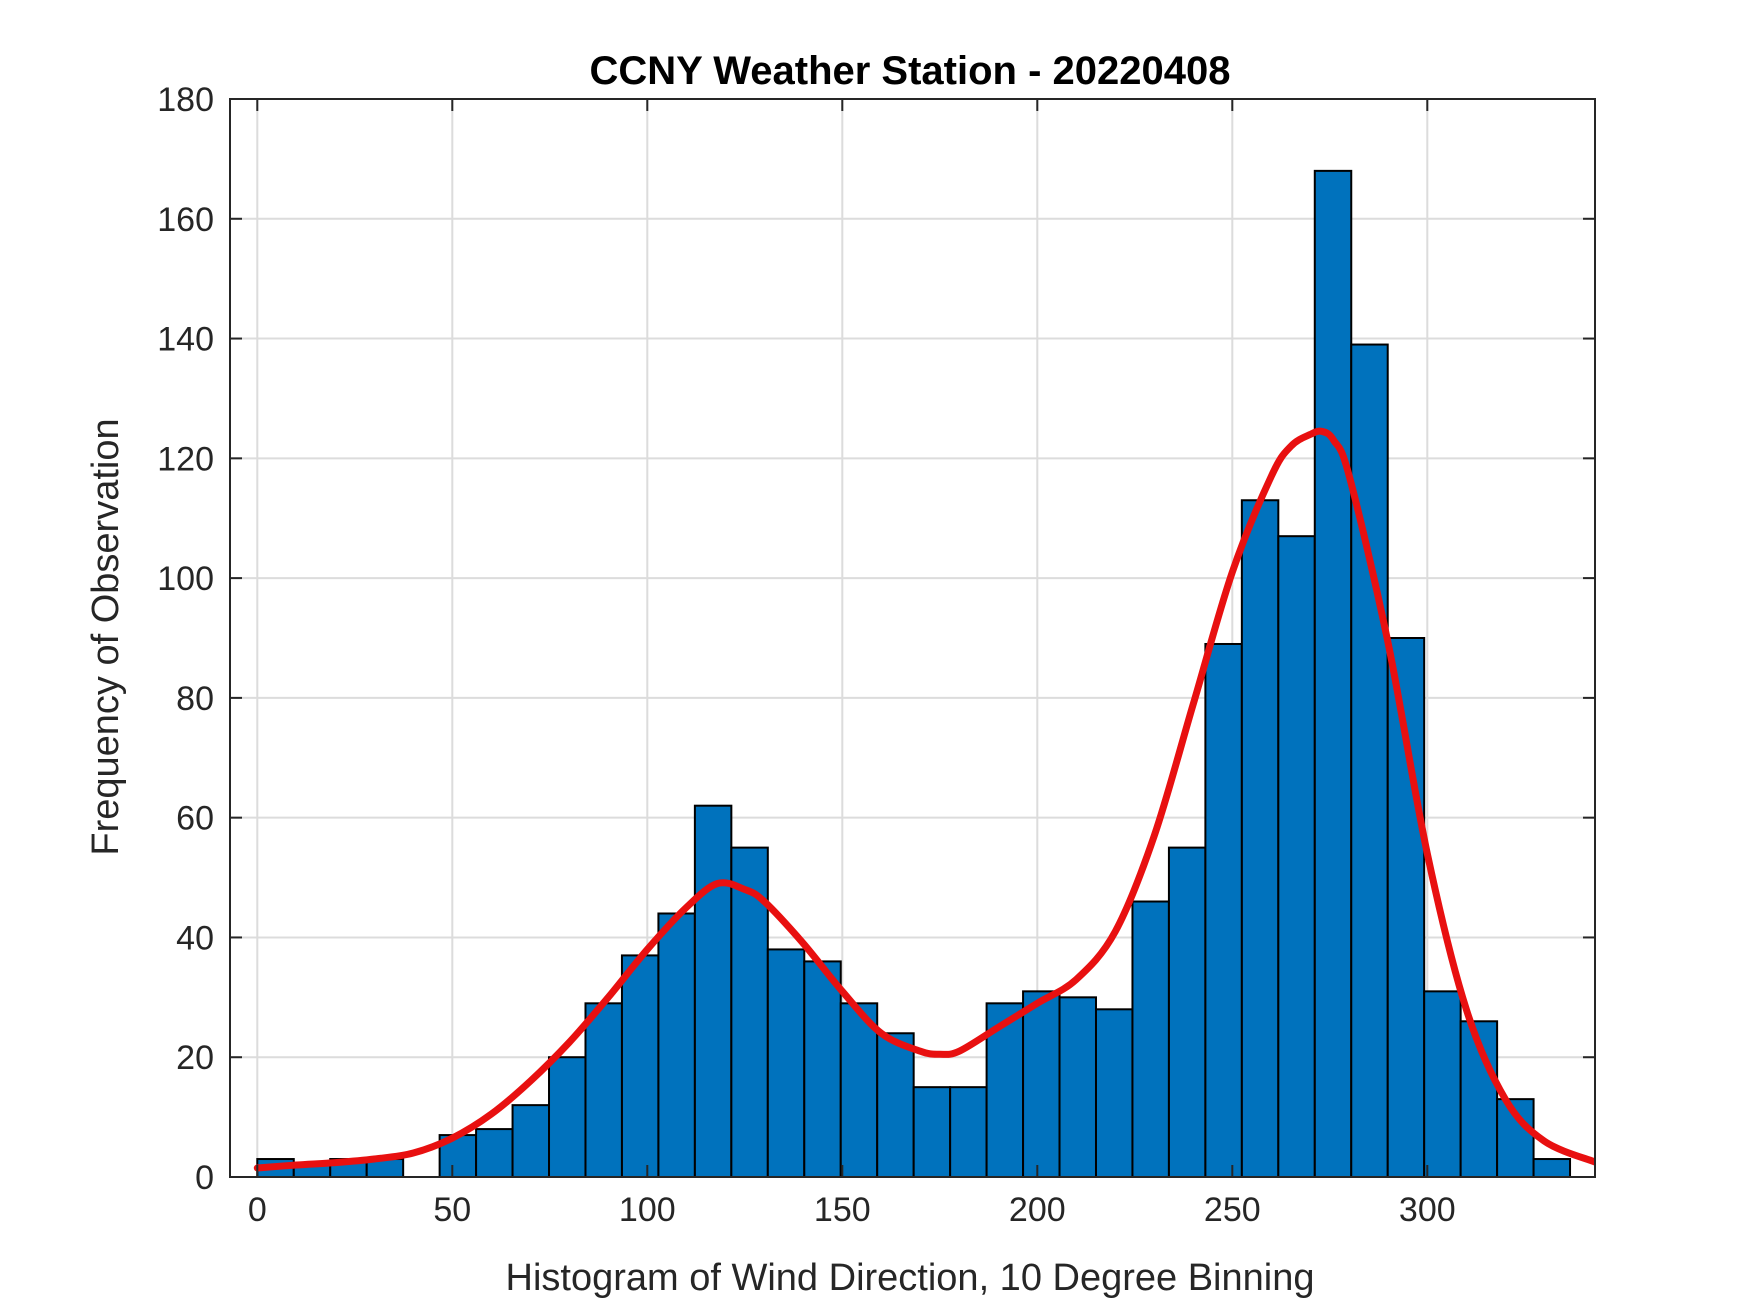 The width and height of the screenshot is (1750, 1313). I want to click on y-tick-label: 180, so click(185, 100).